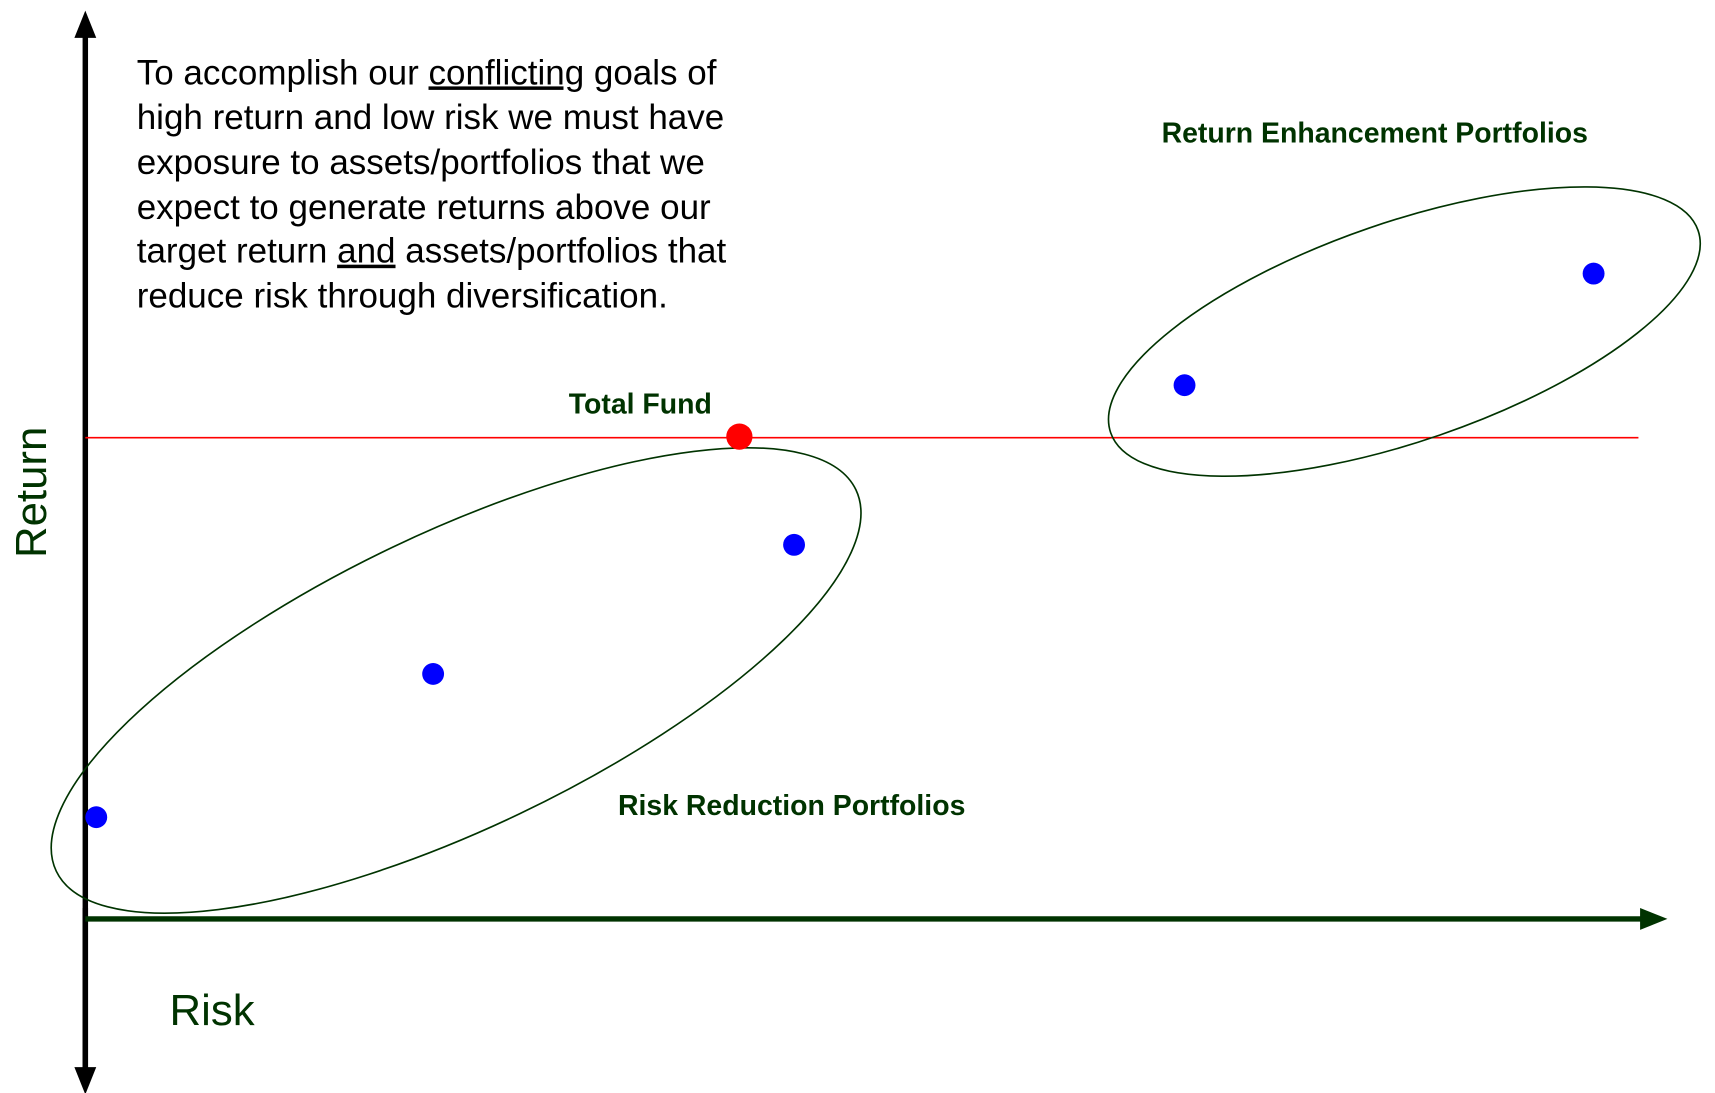 This screenshot has height=1093, width=1715. What do you see at coordinates (212, 1010) in the screenshot?
I see `x-axis-label: Risk` at bounding box center [212, 1010].